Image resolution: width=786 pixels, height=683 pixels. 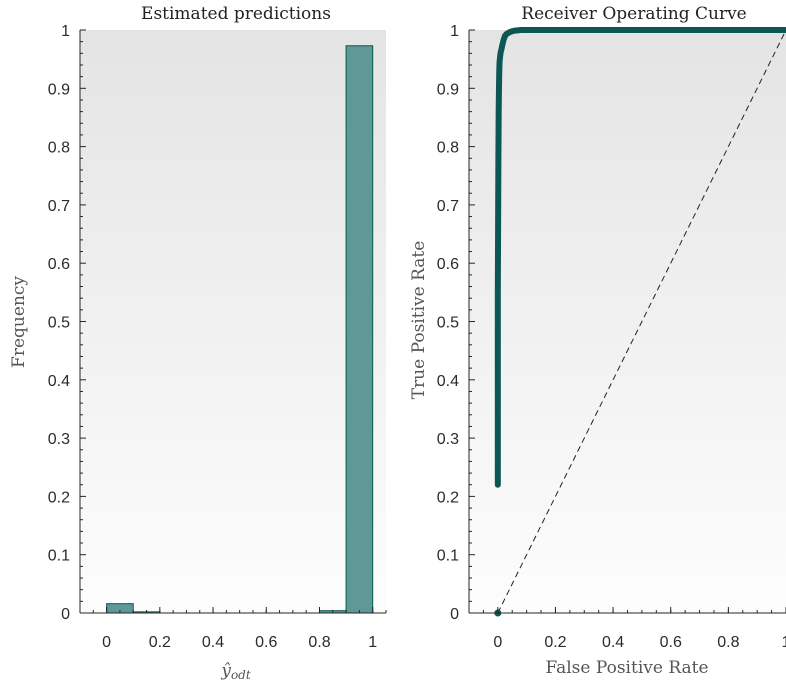 I want to click on histogram-x-tick-label: 0.6, so click(x=266, y=642).